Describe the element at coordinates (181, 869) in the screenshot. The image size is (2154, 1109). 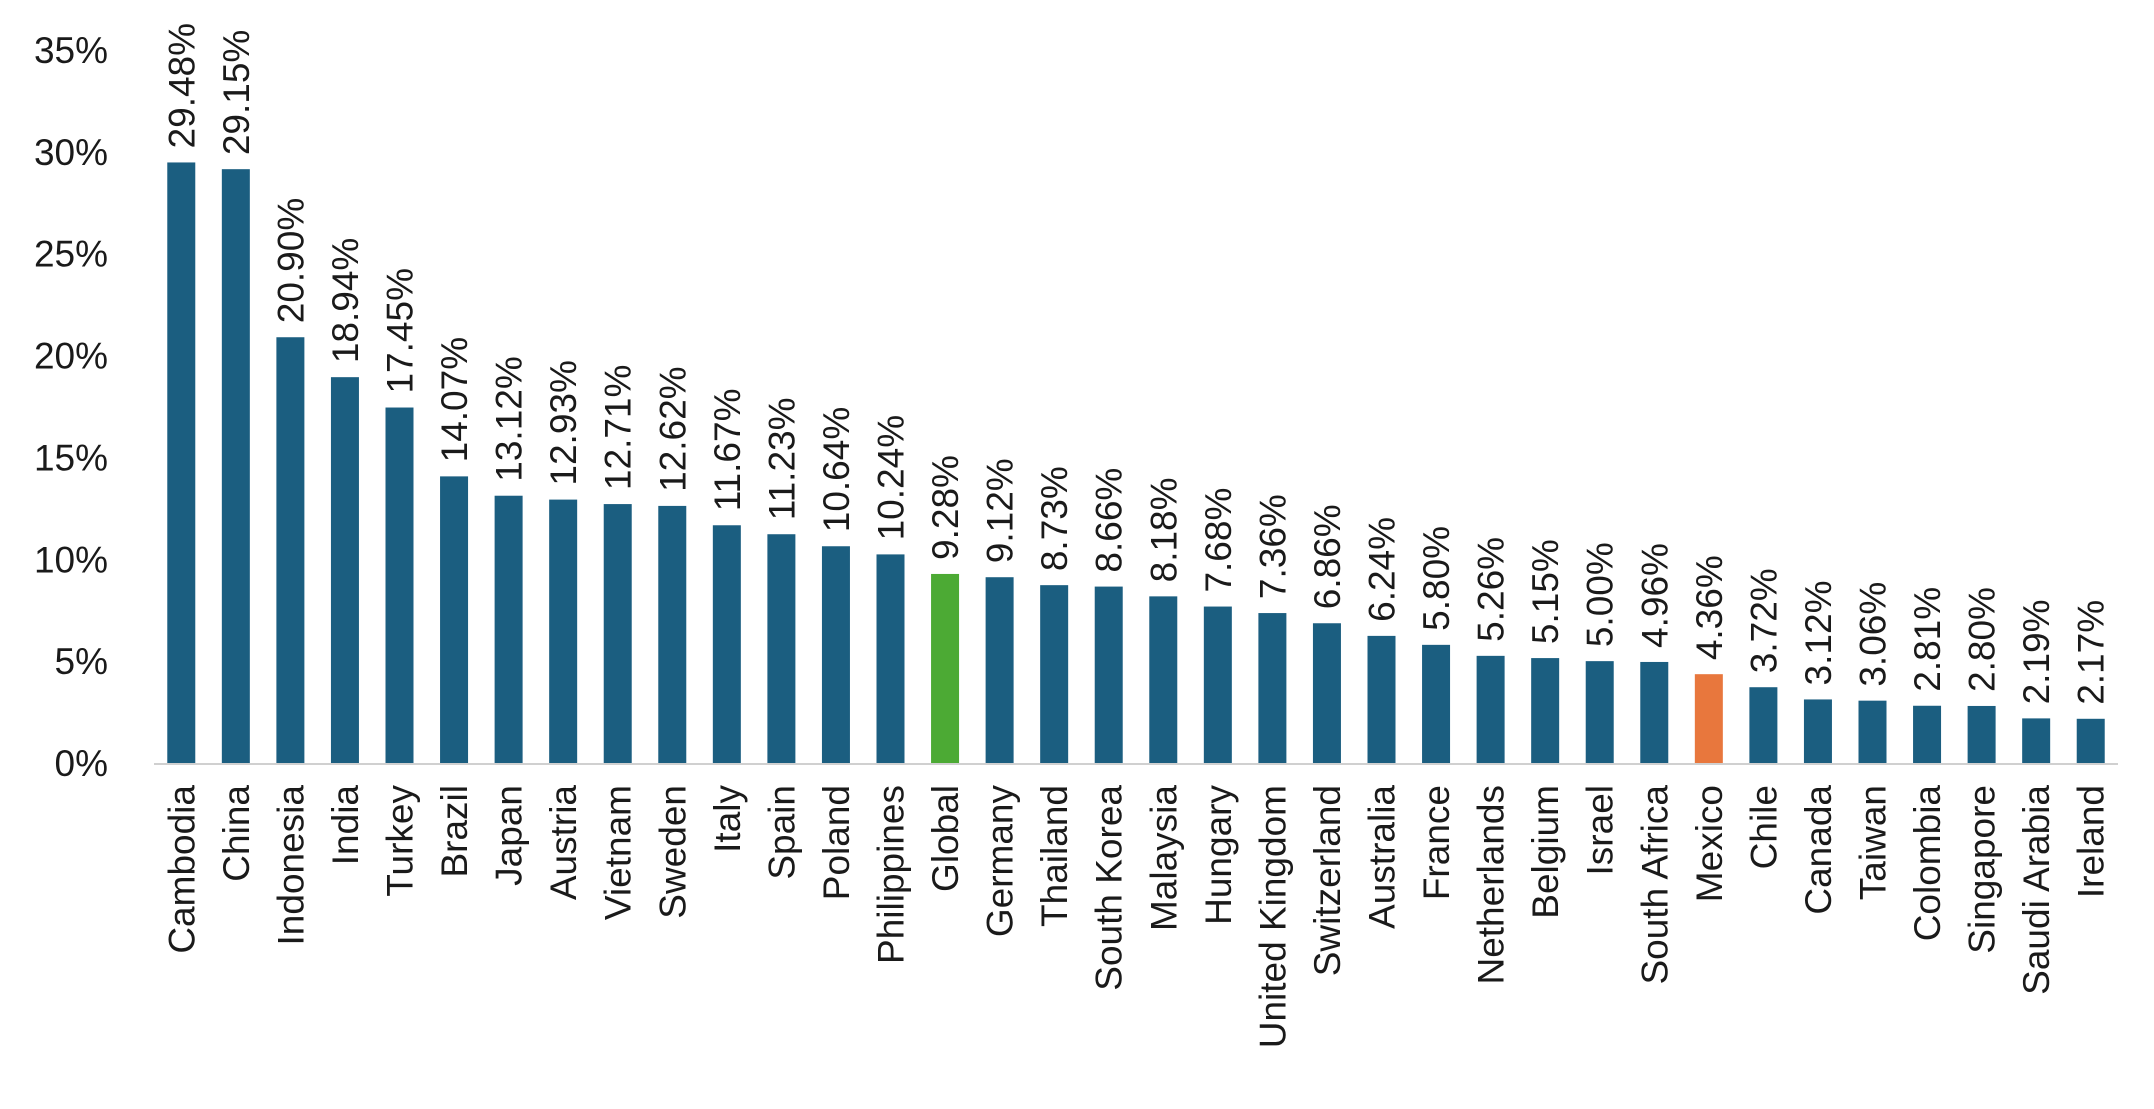
I see `x-tick-label: Cambodia` at that location.